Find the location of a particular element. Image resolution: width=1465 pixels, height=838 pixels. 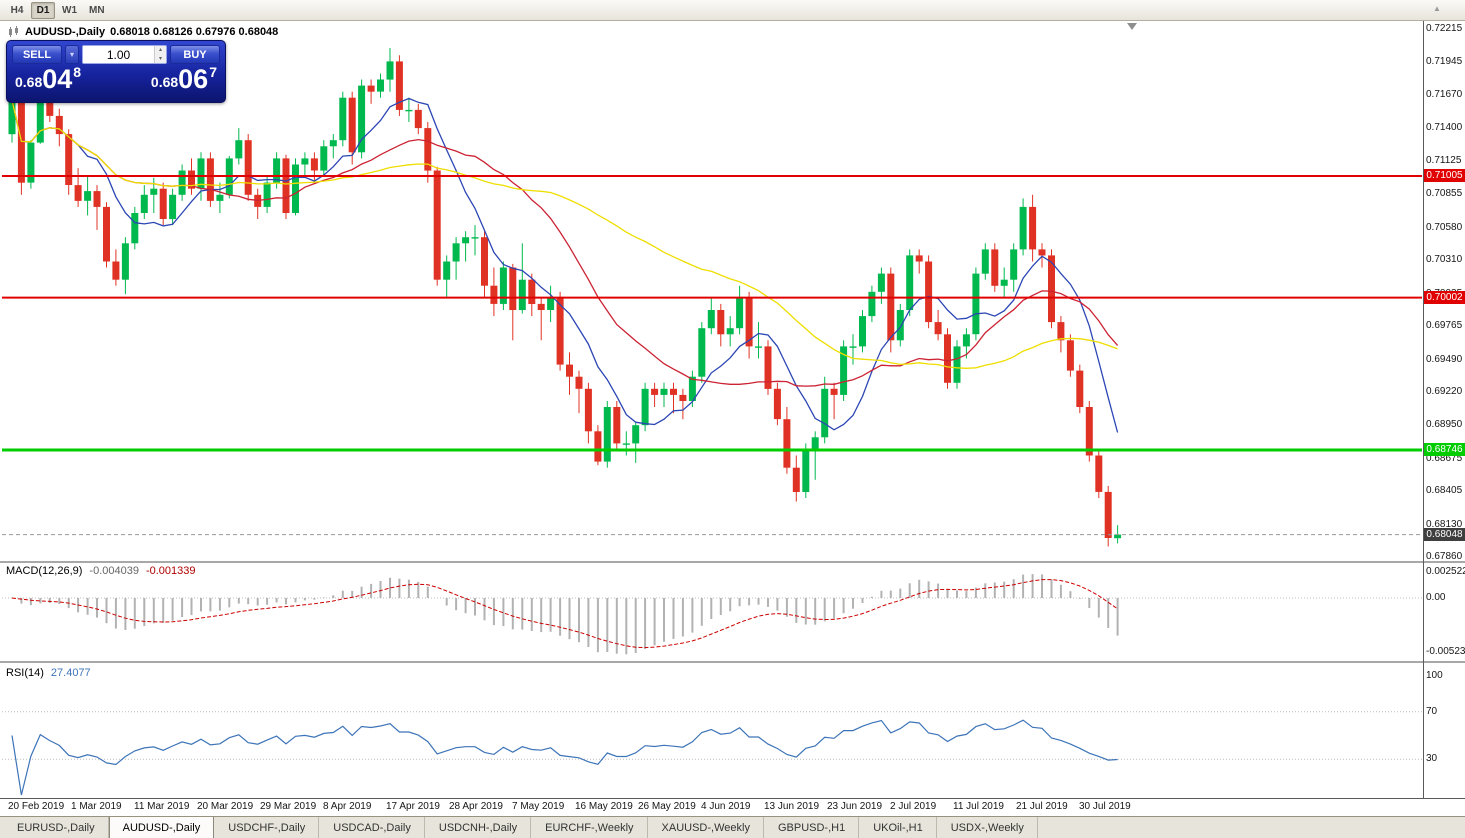

price-axis-label: 0.67860 is located at coordinates (1444, 556).